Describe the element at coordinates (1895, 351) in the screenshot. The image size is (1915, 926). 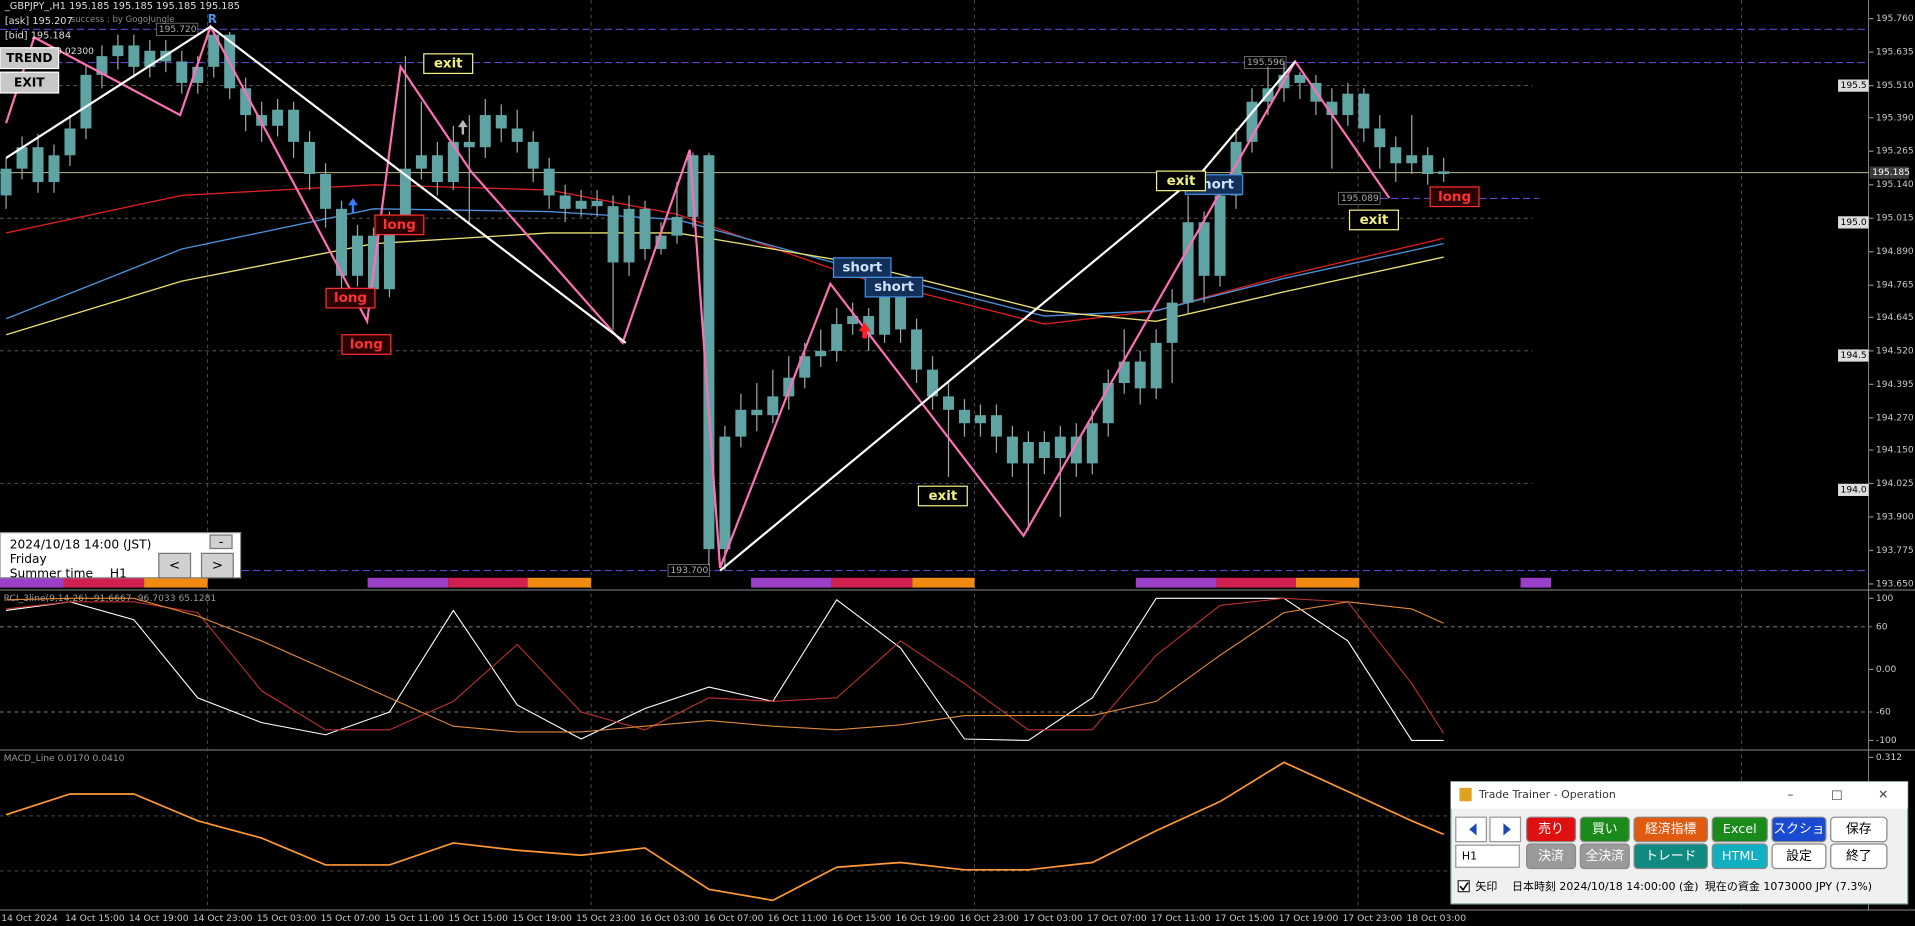
I see `price-tick-label: 194.520` at that location.